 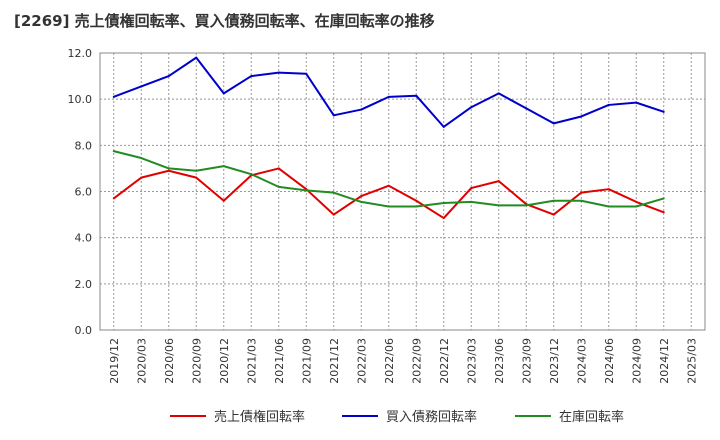 What do you see at coordinates (431, 417) in the screenshot?
I see `legend-label: 買入債務回転率` at bounding box center [431, 417].